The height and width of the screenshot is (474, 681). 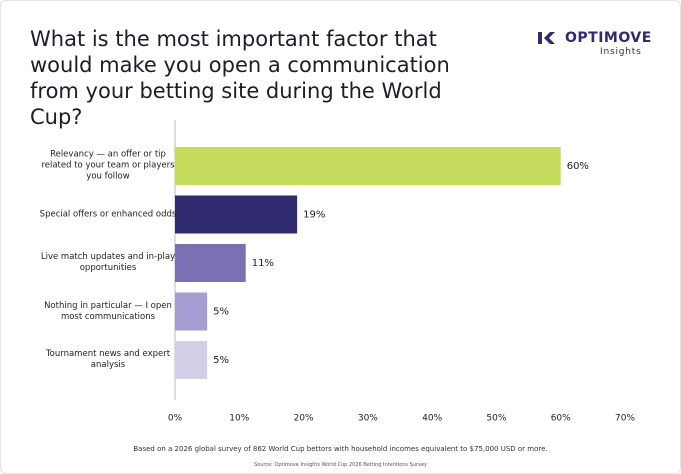 I want to click on x-tick-label: 70%, so click(x=625, y=419).